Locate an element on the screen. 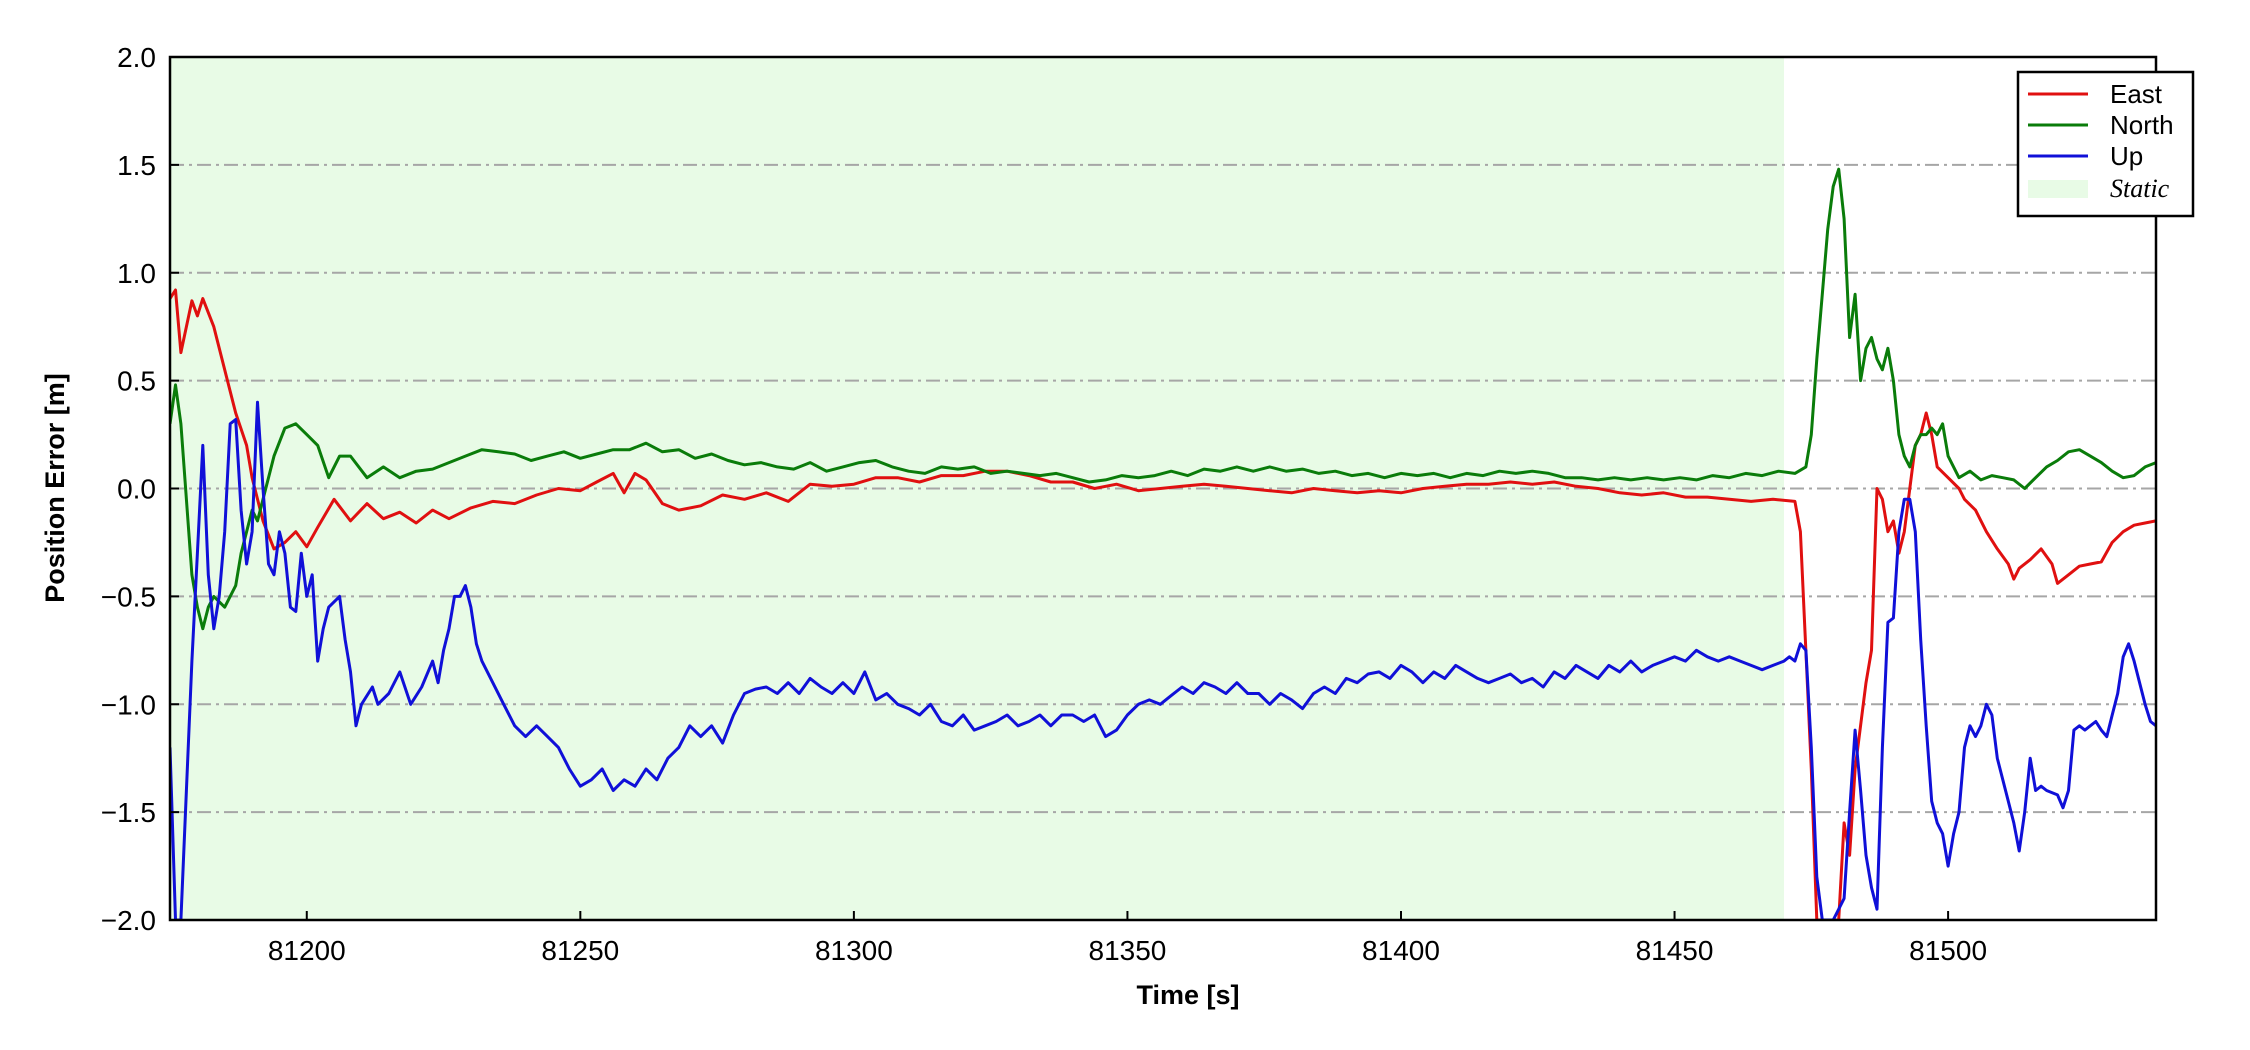 The width and height of the screenshot is (2250, 1050). y-tick-label: −1.5 is located at coordinates (128, 812).